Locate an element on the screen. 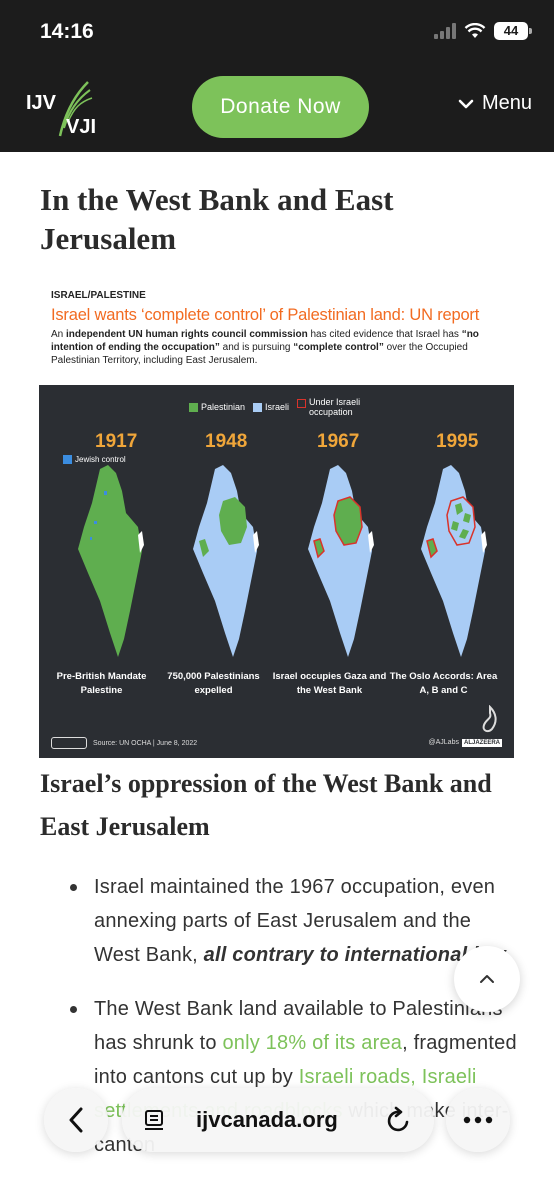 Image resolution: width=554 pixels, height=1199 pixels. donate-button: Donate Now is located at coordinates (280, 107).